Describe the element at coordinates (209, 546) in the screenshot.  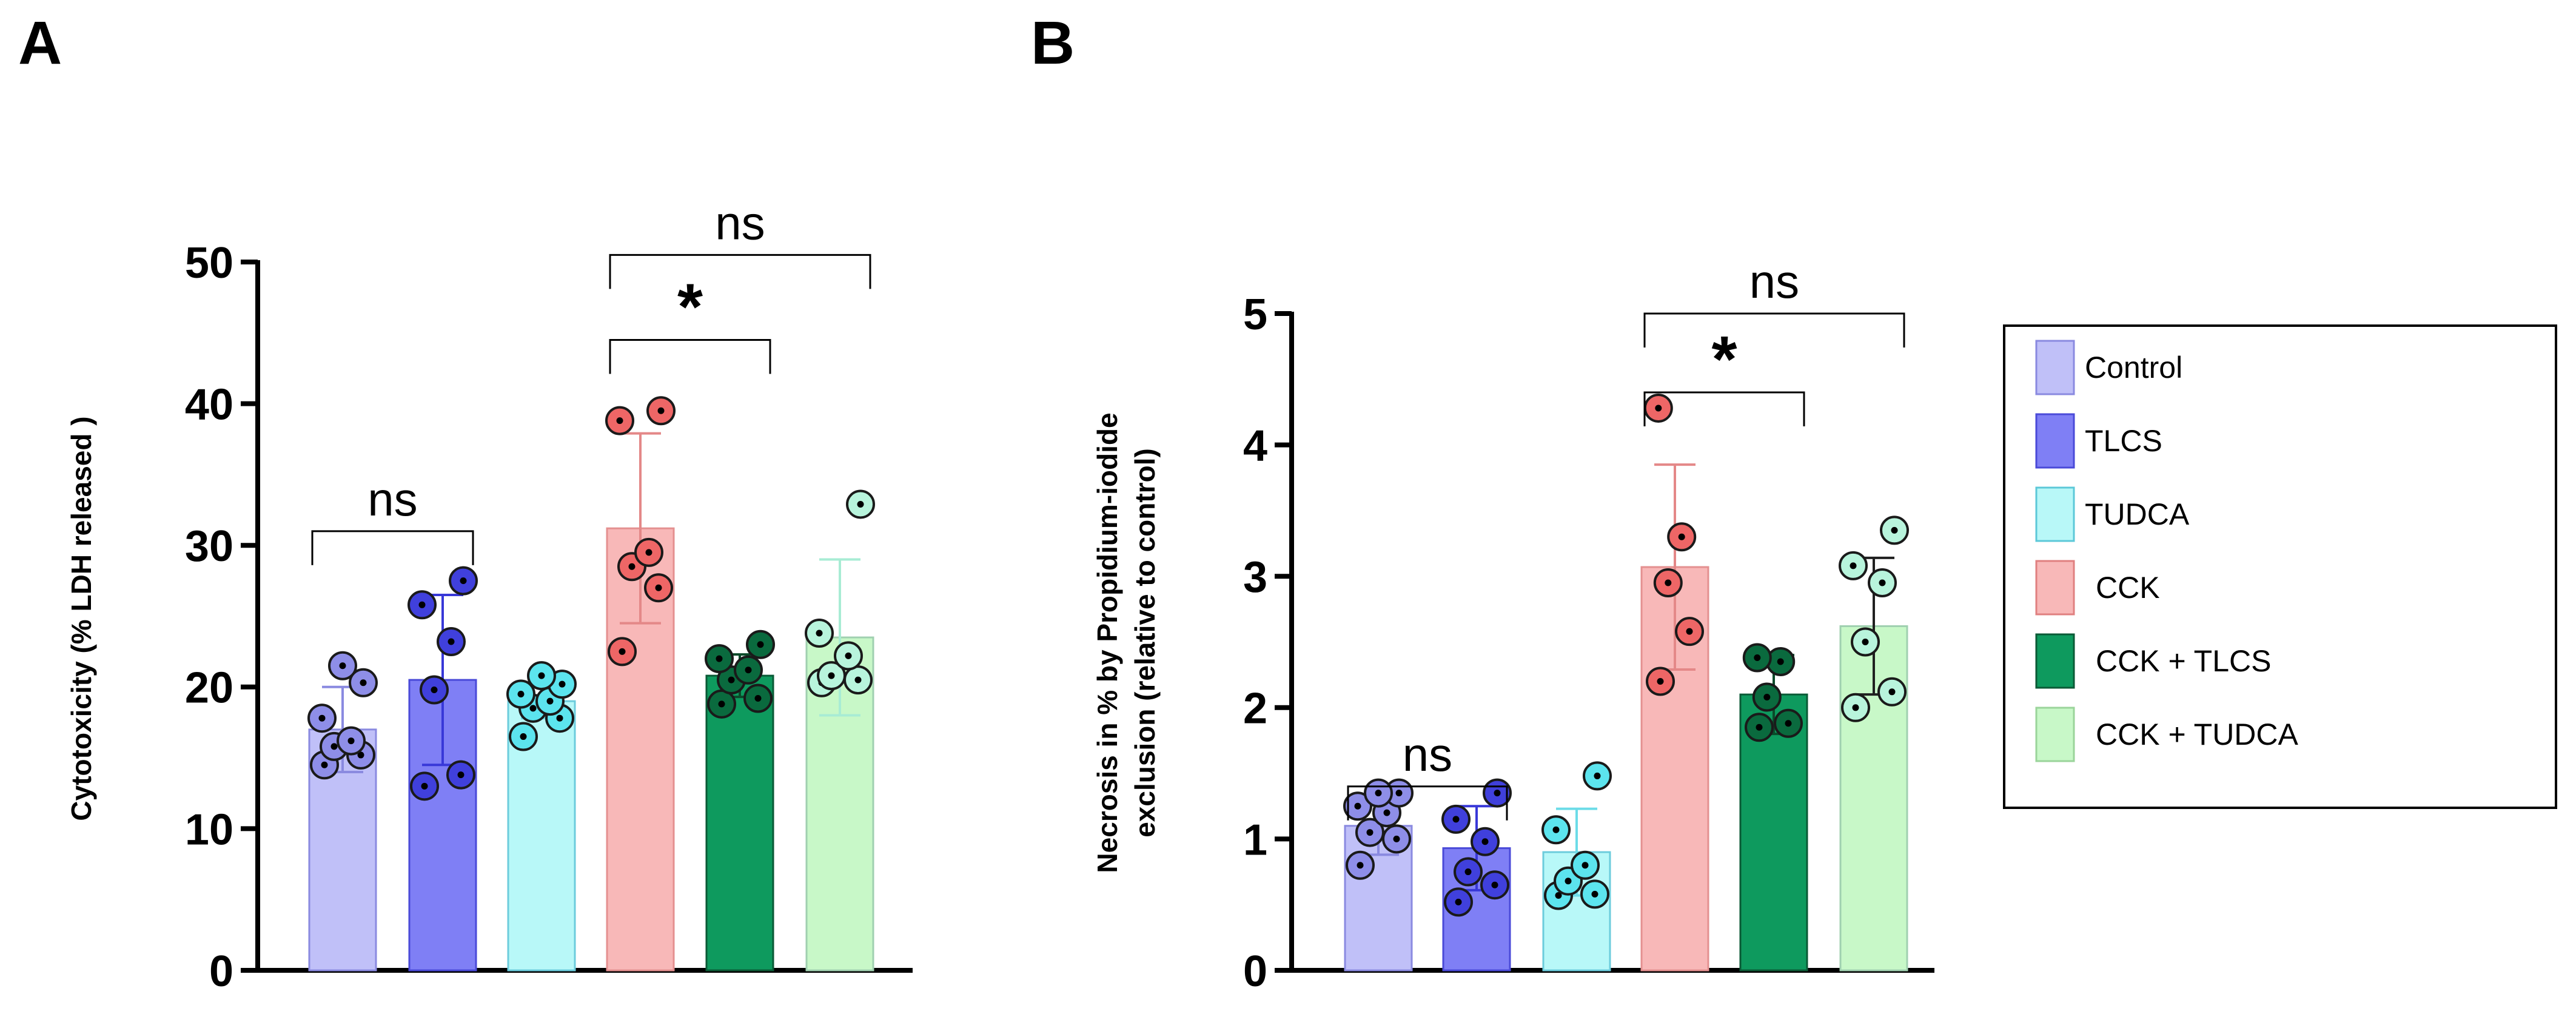
I see `chart-a-y-tick-label: 30` at that location.